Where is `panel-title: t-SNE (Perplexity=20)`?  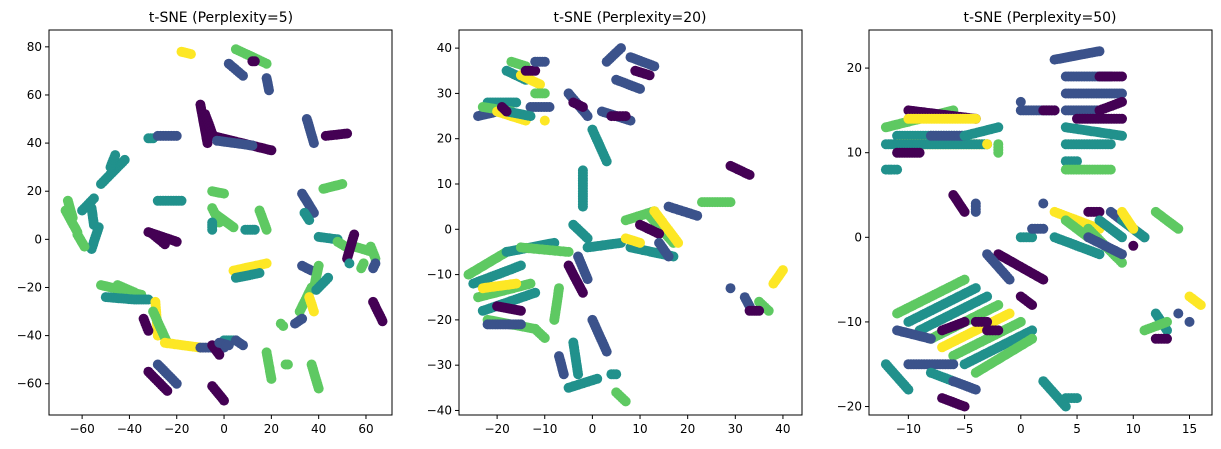 panel-title: t-SNE (Perplexity=20) is located at coordinates (629, 18).